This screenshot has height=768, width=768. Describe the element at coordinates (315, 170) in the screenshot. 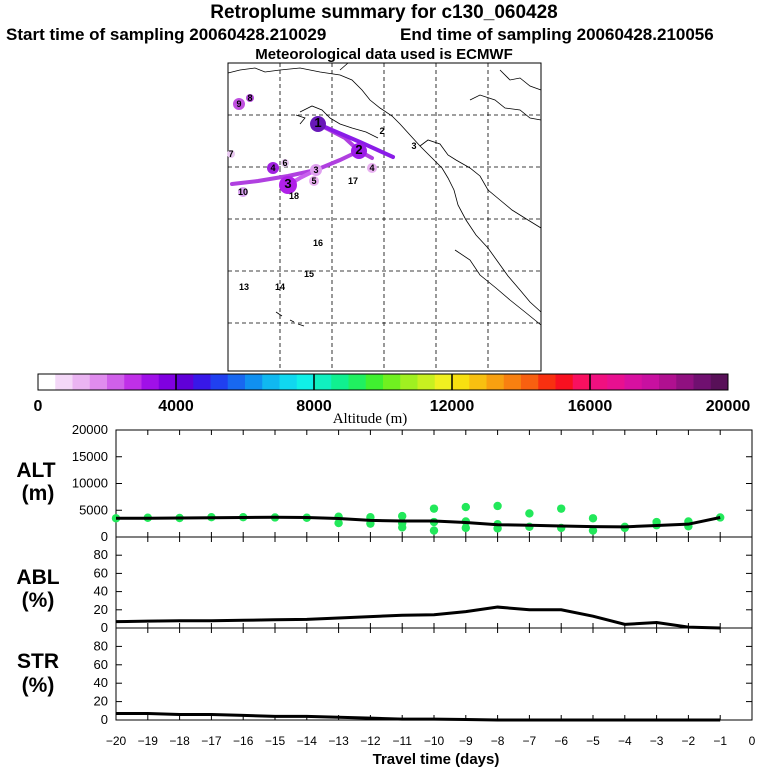

I see `plume-marker-label: 3` at that location.